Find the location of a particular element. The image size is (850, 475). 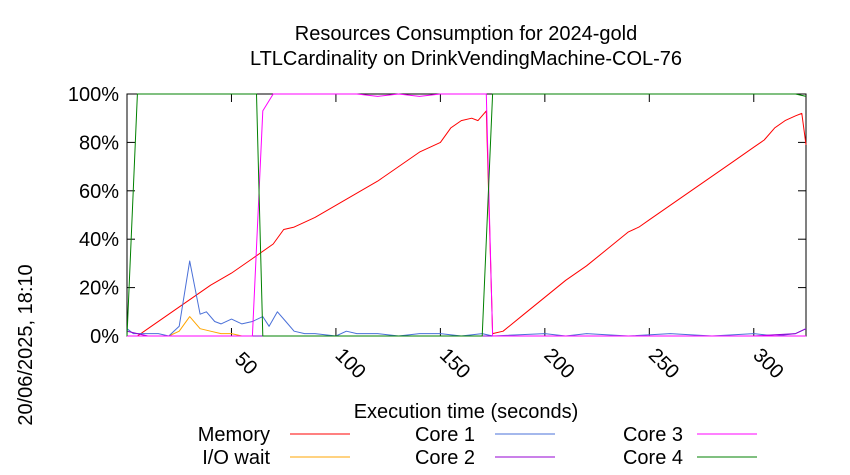

x-axis-label: Execution time (seconds) is located at coordinates (466, 412).